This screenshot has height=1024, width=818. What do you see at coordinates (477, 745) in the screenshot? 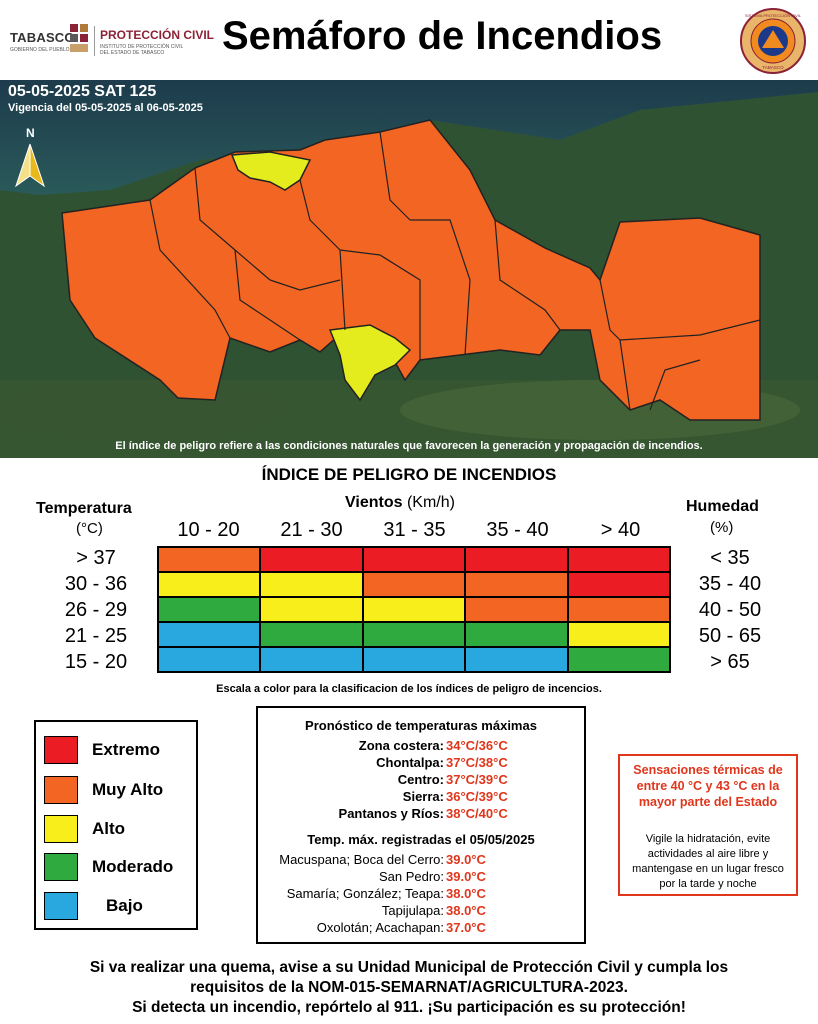
I see `forecast-value: 34°C/36°C` at bounding box center [477, 745].